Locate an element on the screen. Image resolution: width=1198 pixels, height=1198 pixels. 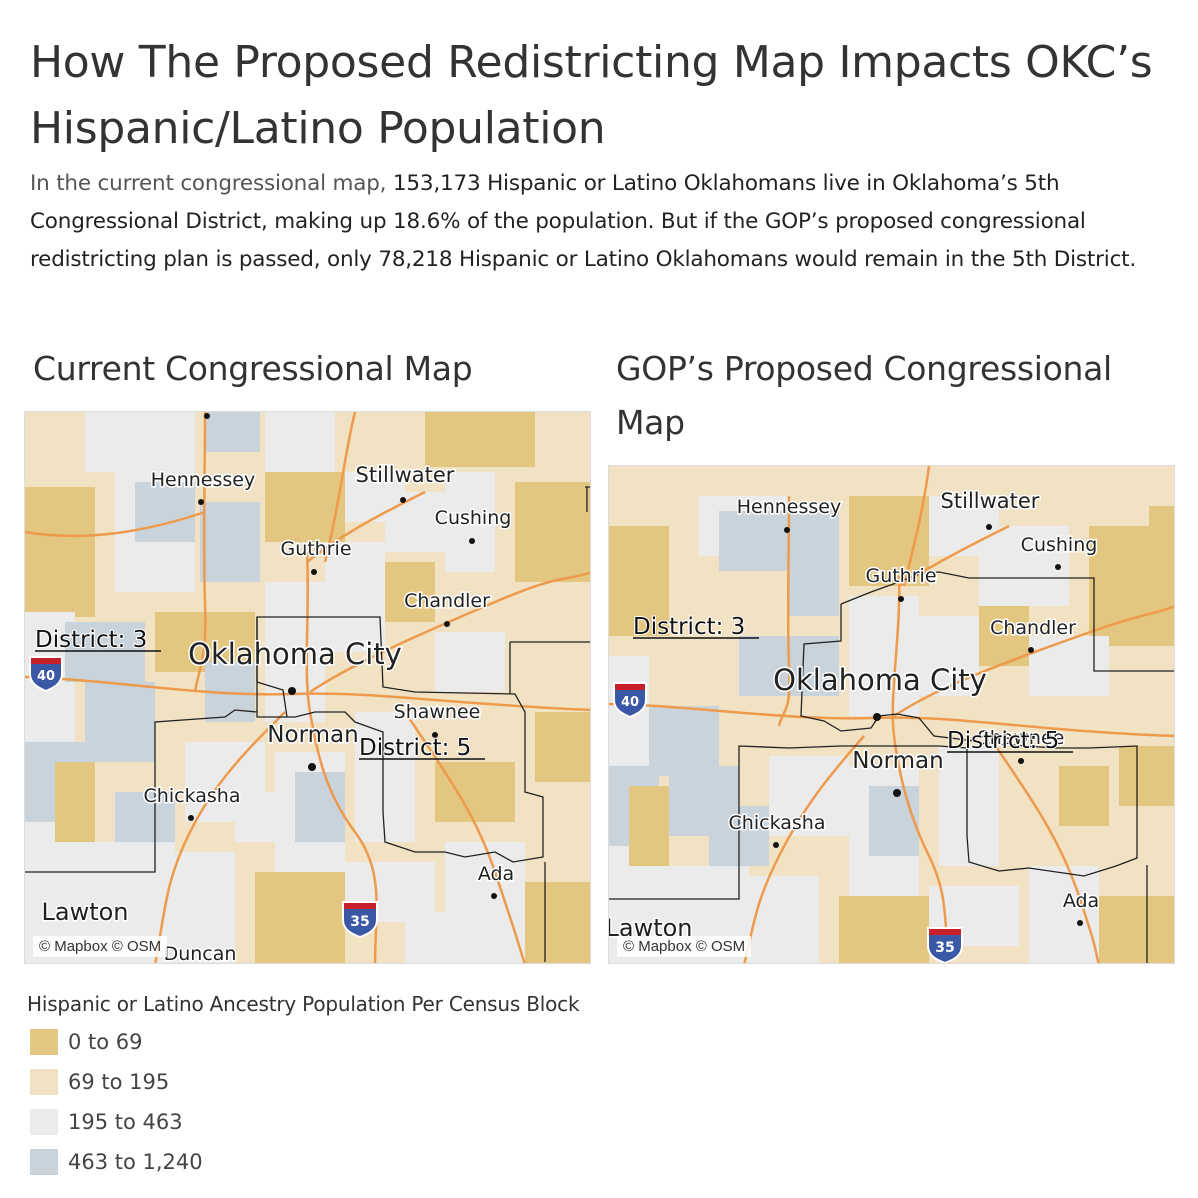
proposed-map-title: GOP’s Proposed Congressional Map is located at coordinates (864, 395).